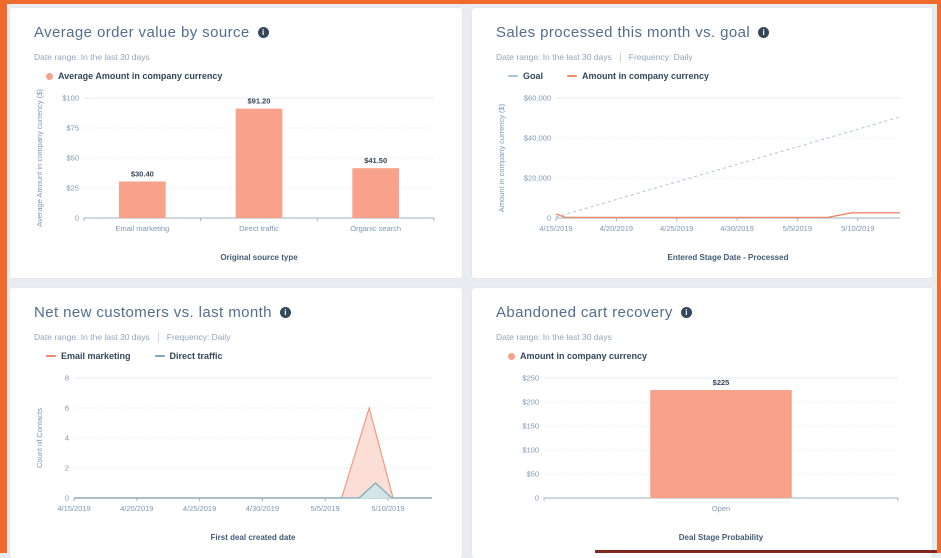 This screenshot has width=941, height=558. What do you see at coordinates (702, 312) in the screenshot?
I see `card-header: Abandoned cart recovery i` at bounding box center [702, 312].